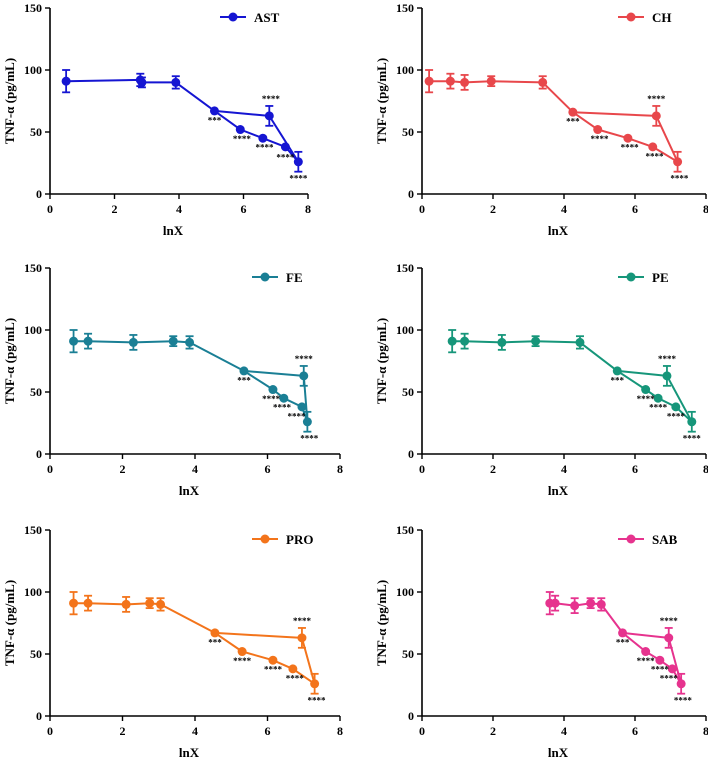  I want to click on series-line, so click(194, 643).